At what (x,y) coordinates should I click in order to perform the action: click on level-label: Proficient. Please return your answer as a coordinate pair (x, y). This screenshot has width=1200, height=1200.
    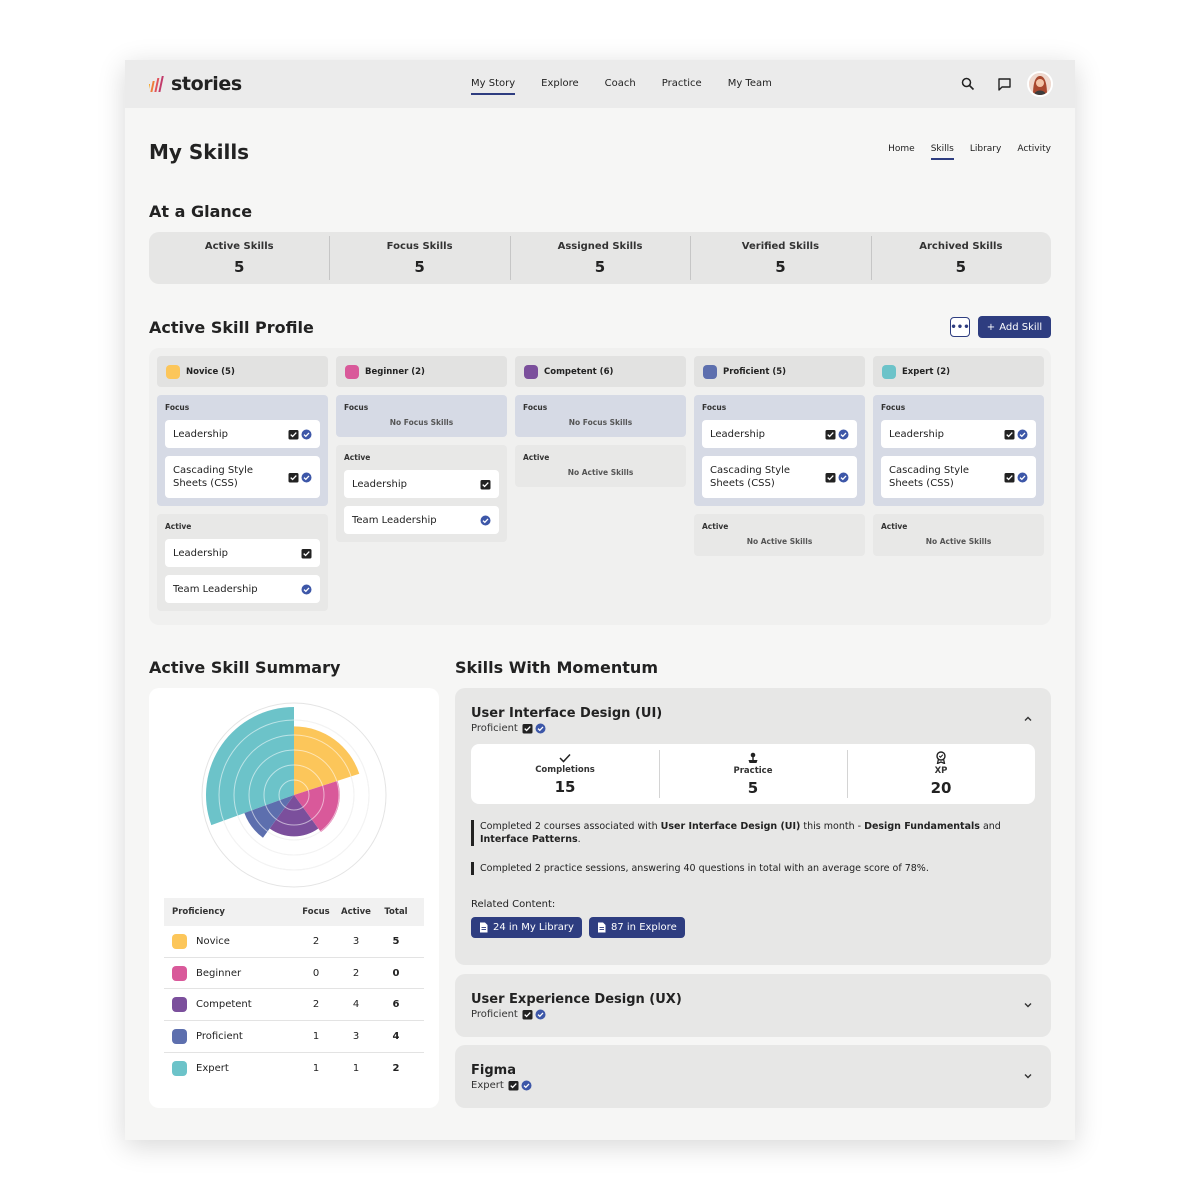
    Looking at the image, I should click on (494, 1014).